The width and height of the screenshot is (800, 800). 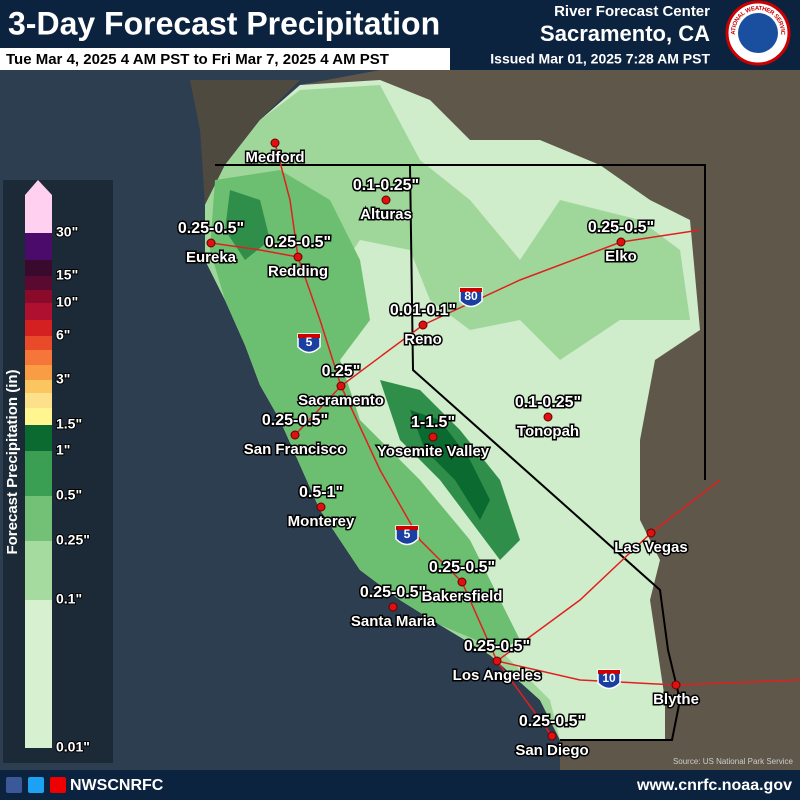 I want to click on legend-label: 3", so click(x=63, y=379).